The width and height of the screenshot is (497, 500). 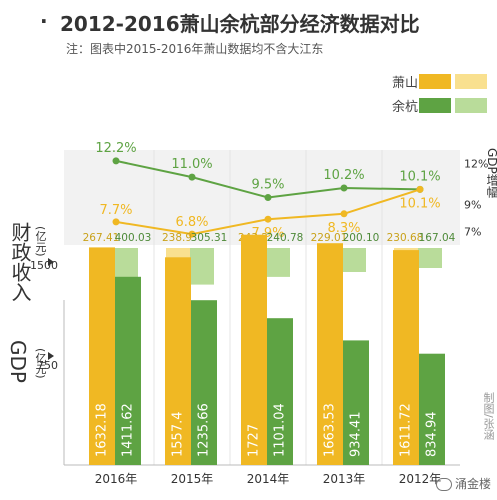 I want to click on growth-data-label: 9.5%, so click(x=267, y=185).